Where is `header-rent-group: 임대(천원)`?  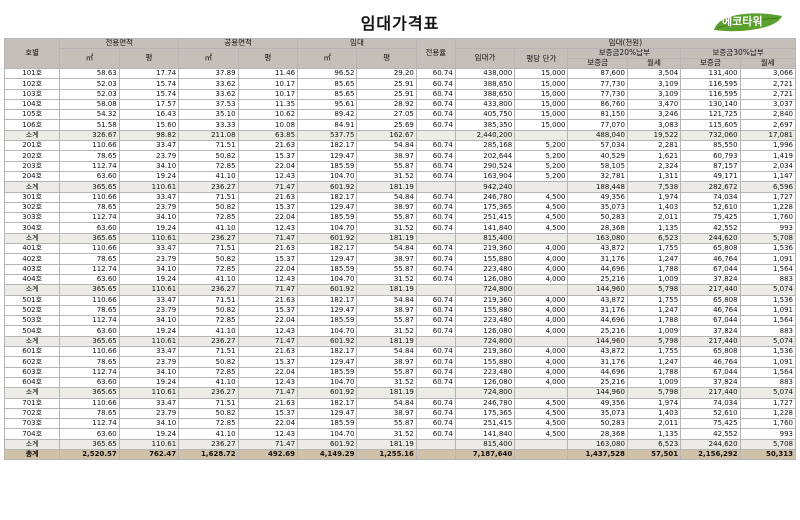
header-rent-group: 임대(천원) is located at coordinates (625, 43).